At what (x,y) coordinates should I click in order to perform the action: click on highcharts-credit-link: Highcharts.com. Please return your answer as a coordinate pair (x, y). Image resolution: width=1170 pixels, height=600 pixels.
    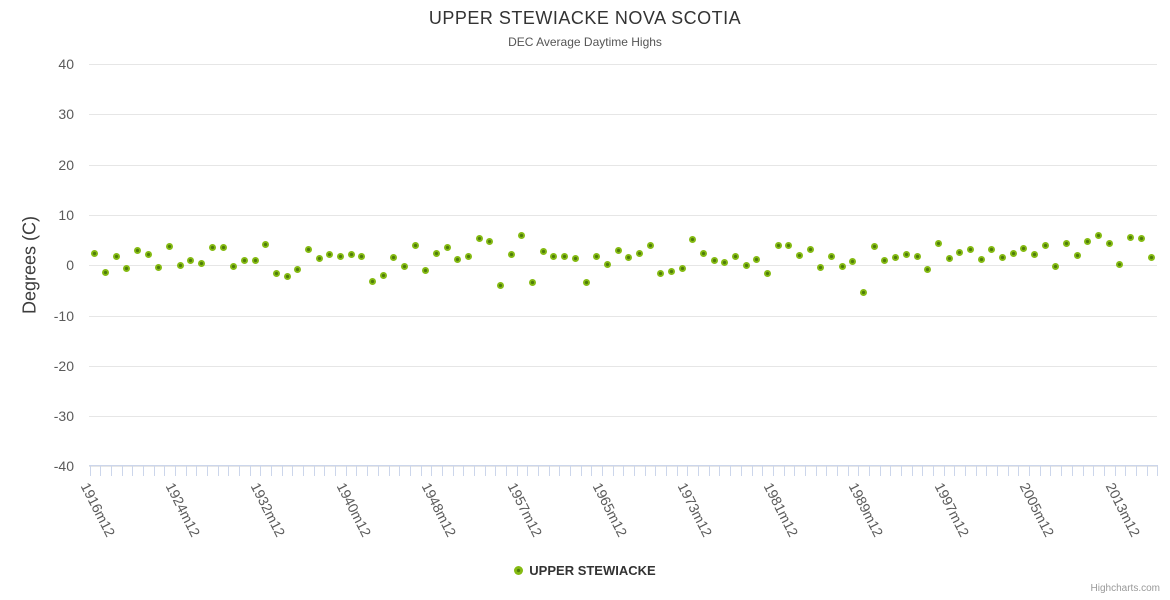
    Looking at the image, I should click on (1125, 588).